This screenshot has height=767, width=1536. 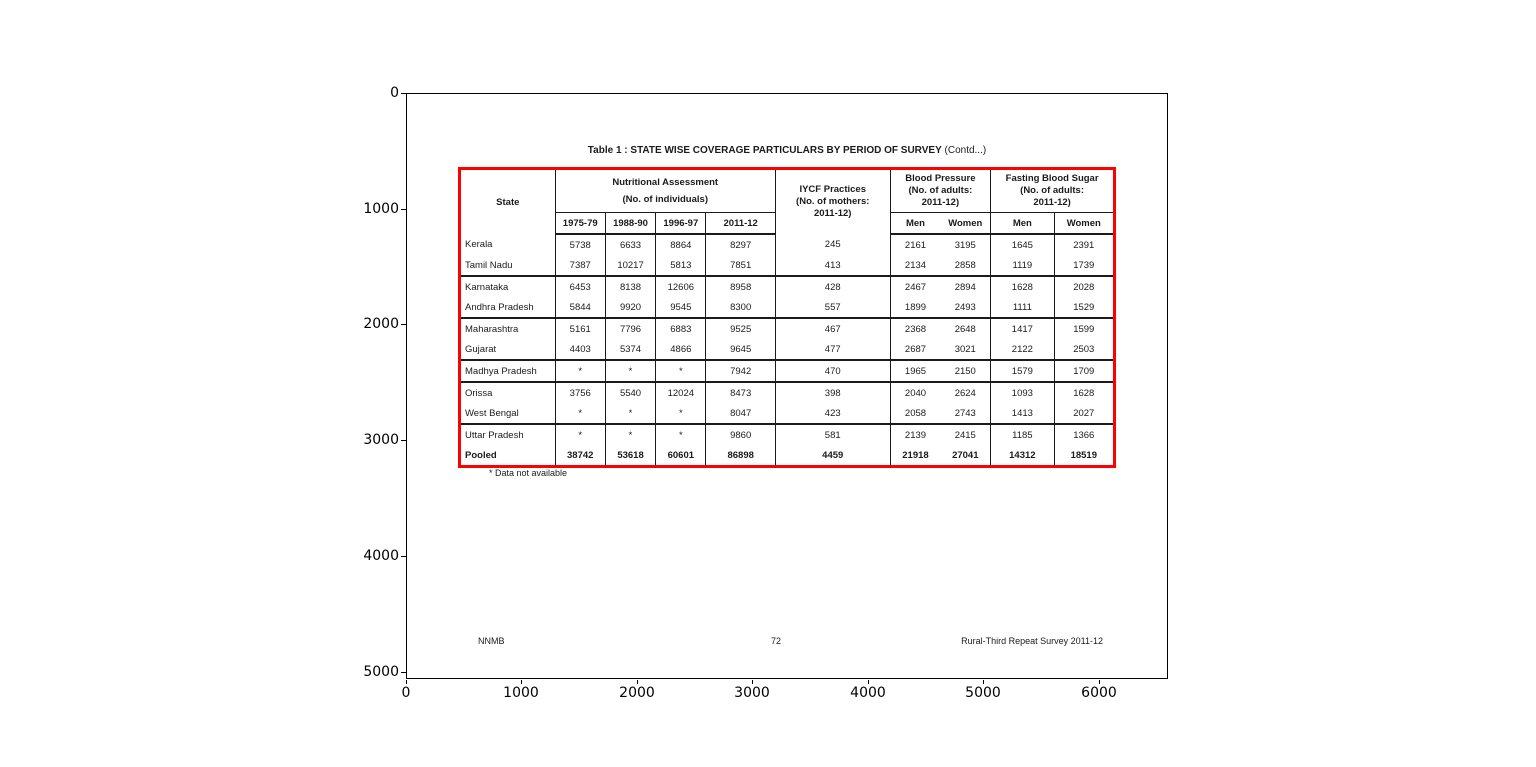 I want to click on value-cell: 6883, so click(x=681, y=328).